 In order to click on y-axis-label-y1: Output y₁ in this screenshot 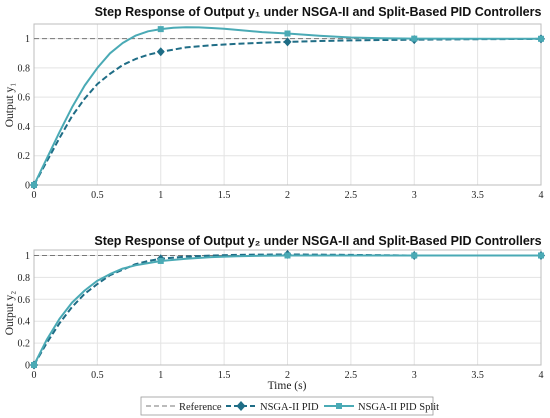, I will do `click(10, 105)`.